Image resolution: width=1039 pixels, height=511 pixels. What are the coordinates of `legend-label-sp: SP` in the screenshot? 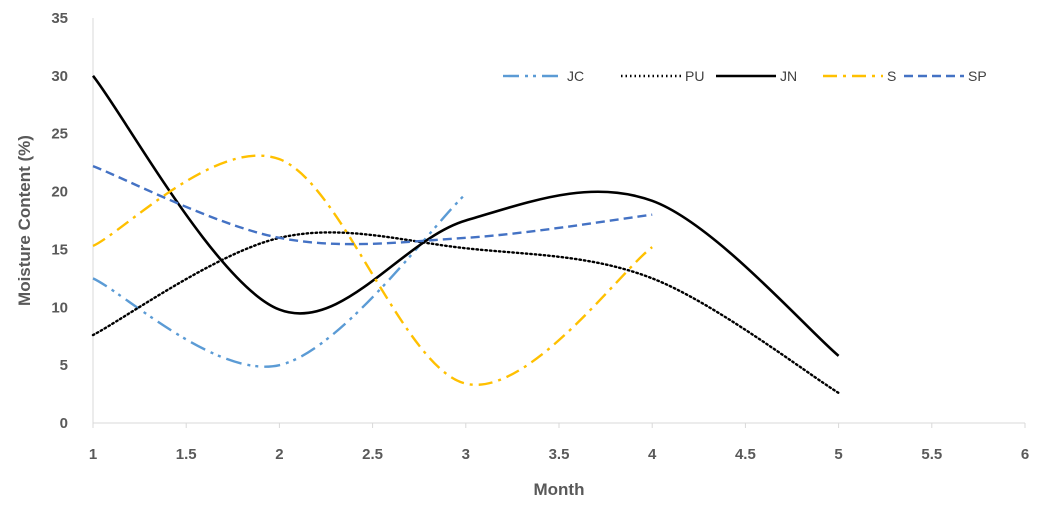 It's located at (977, 76).